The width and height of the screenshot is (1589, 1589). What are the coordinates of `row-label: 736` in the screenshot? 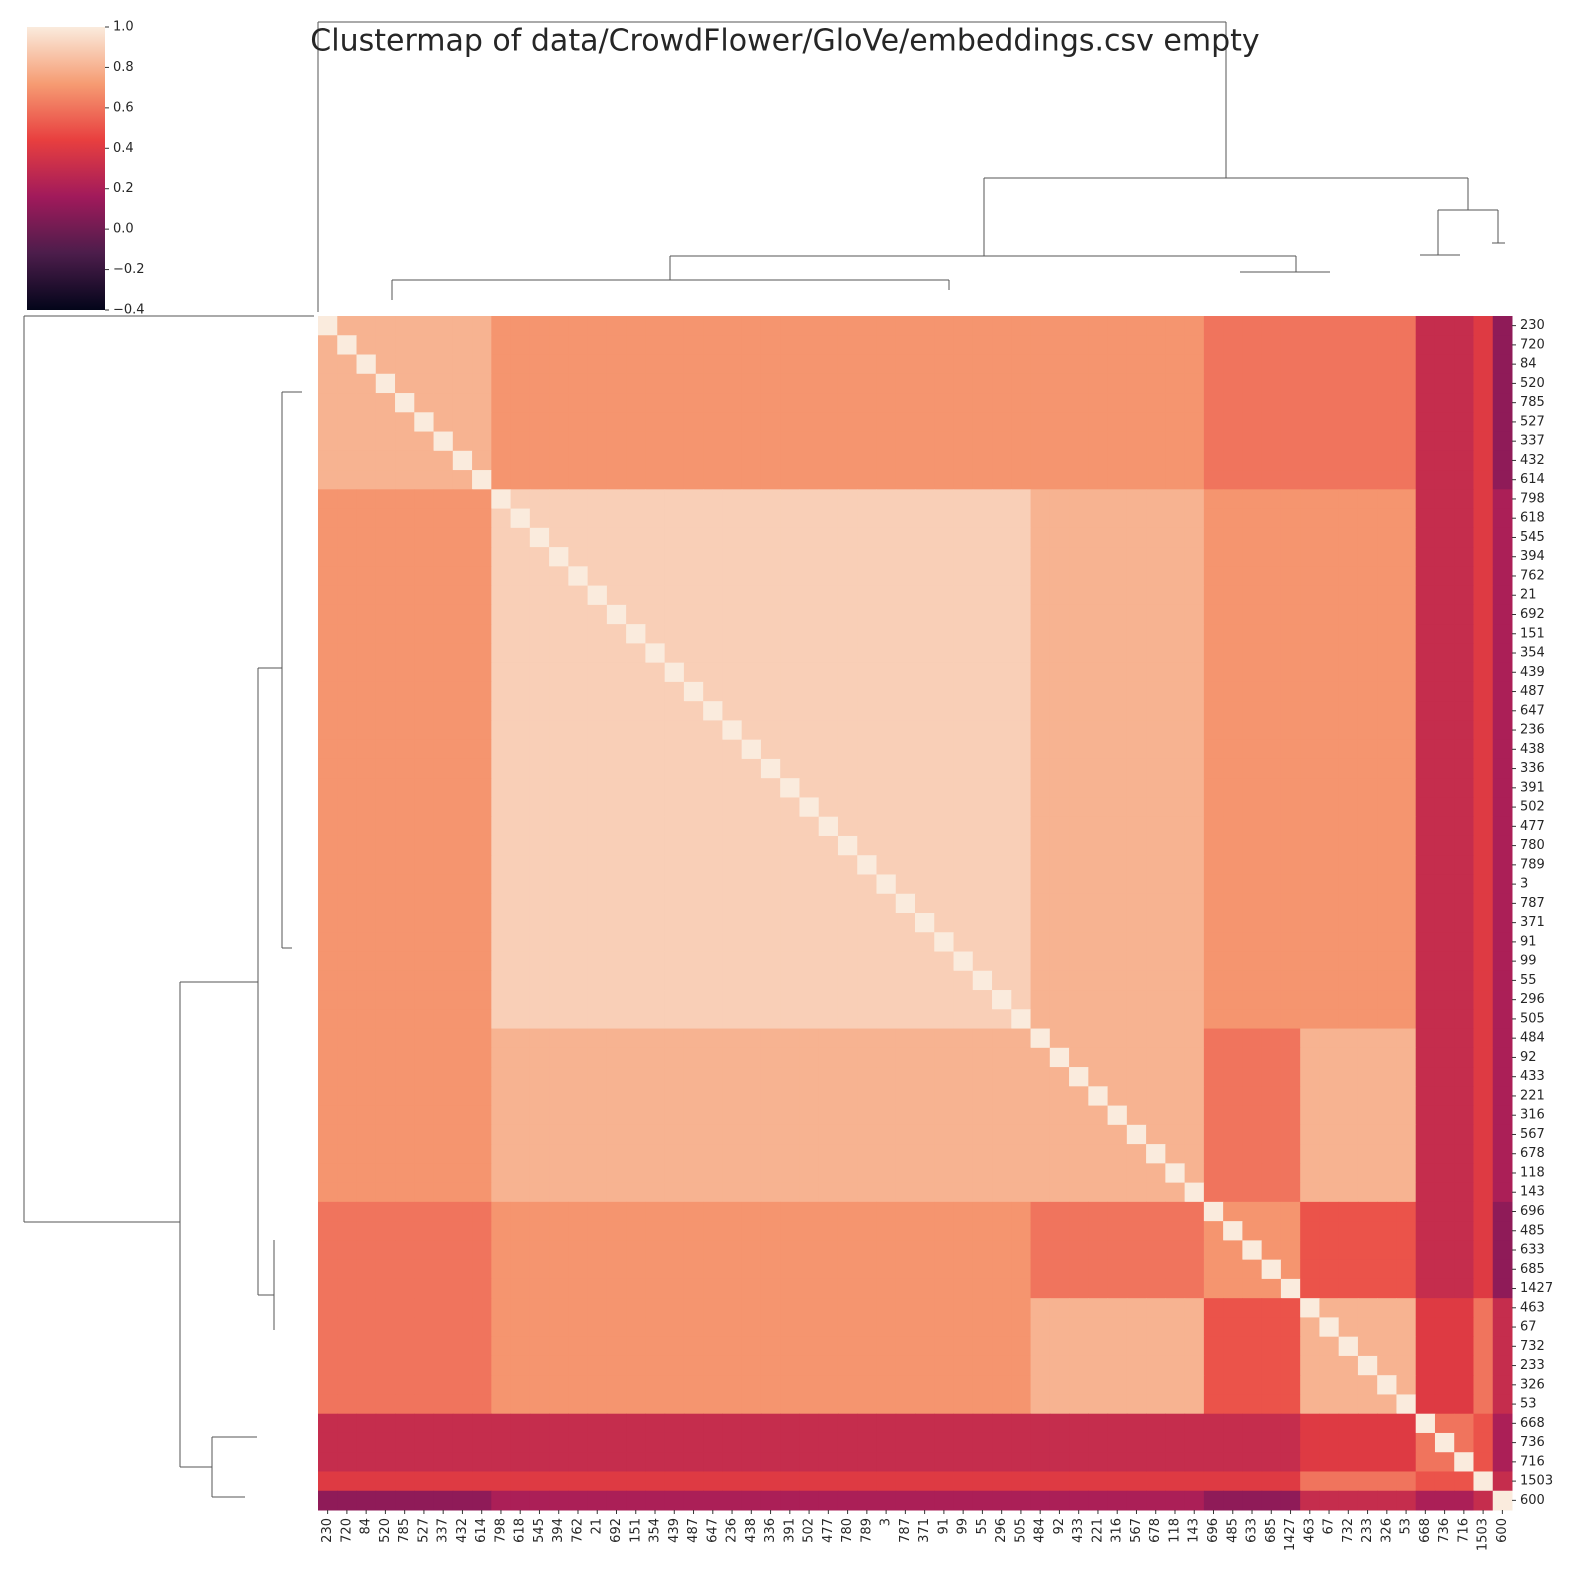 It's located at (1532, 1442).